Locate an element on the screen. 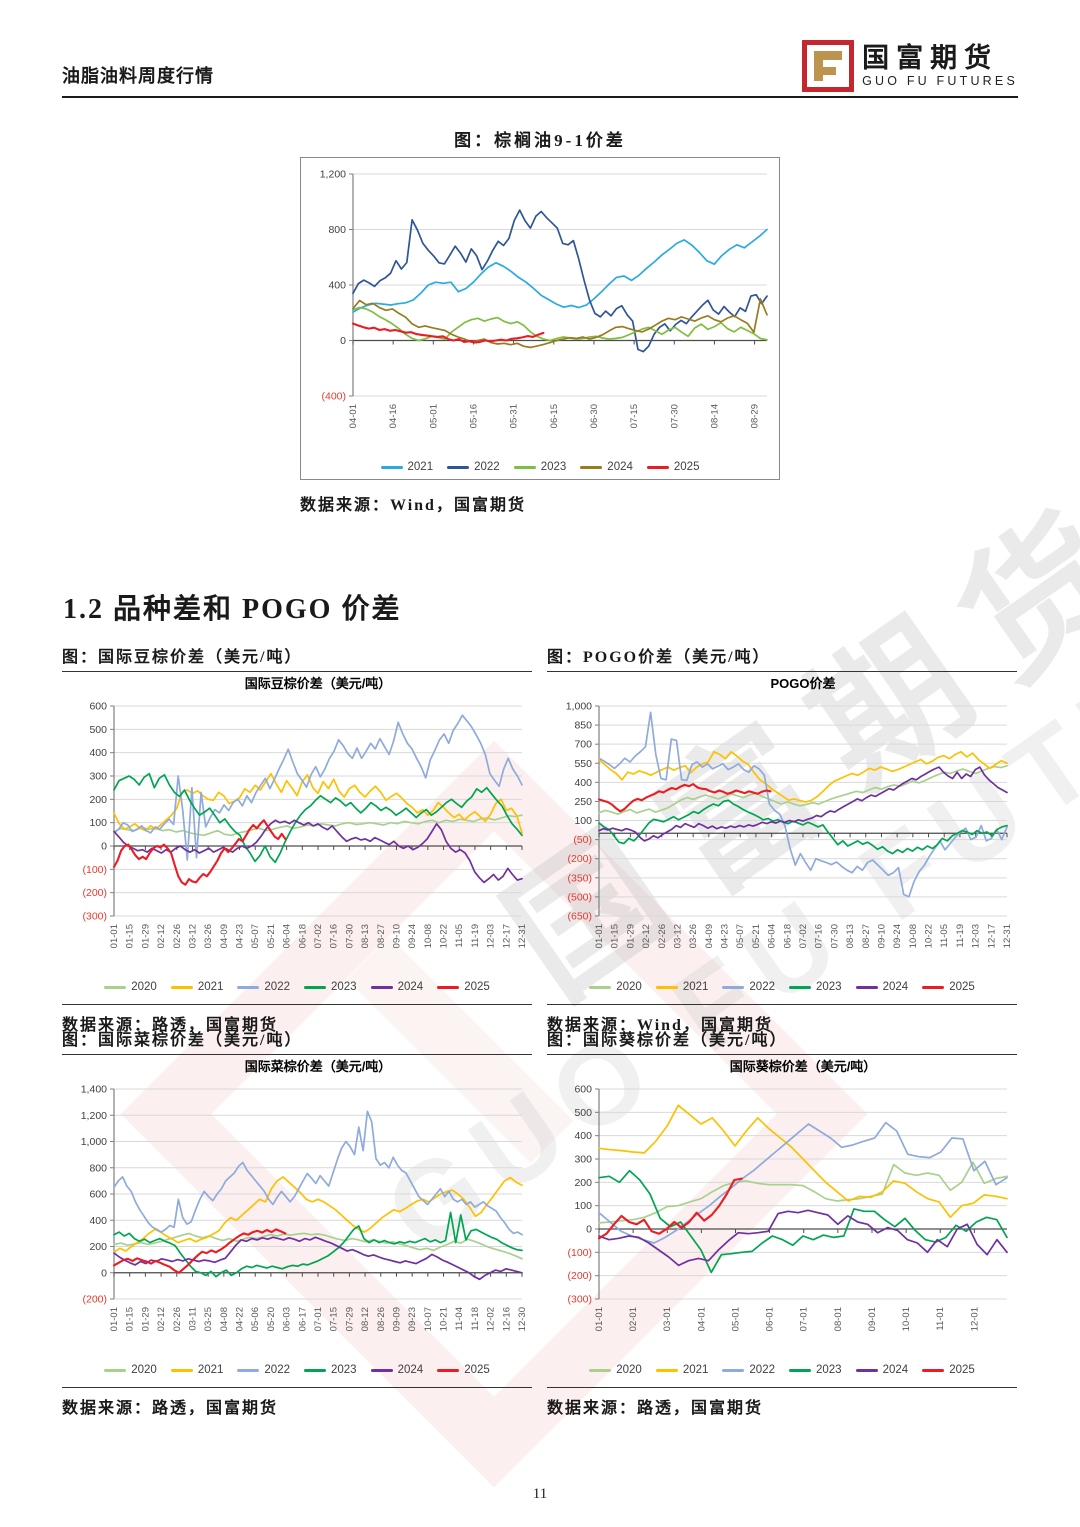 Image resolution: width=1080 pixels, height=1527 pixels. x-axis-tick-label: 07-15 is located at coordinates (334, 1319).